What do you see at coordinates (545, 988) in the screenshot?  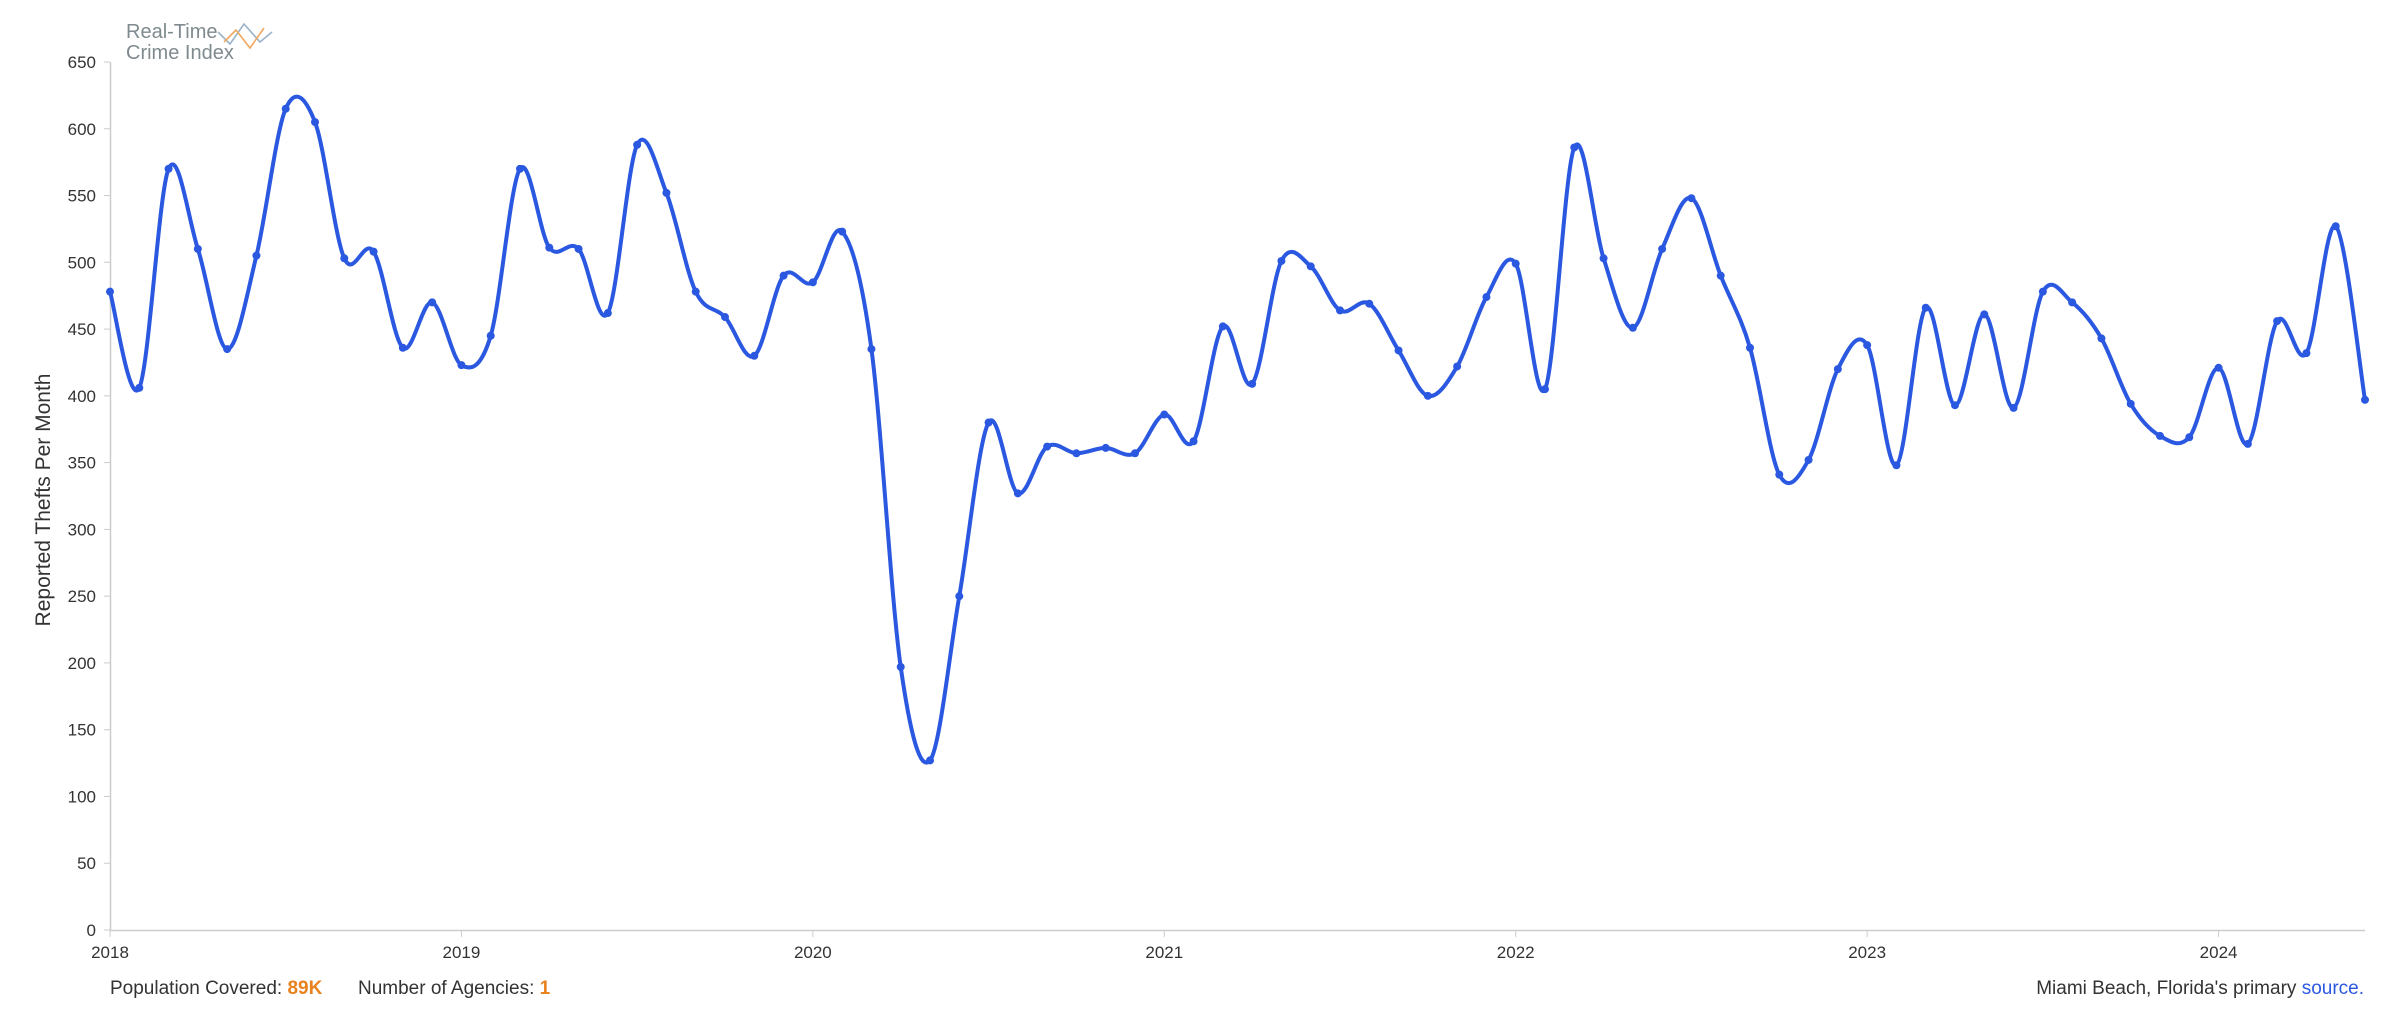 I see `agencies-value: 1` at bounding box center [545, 988].